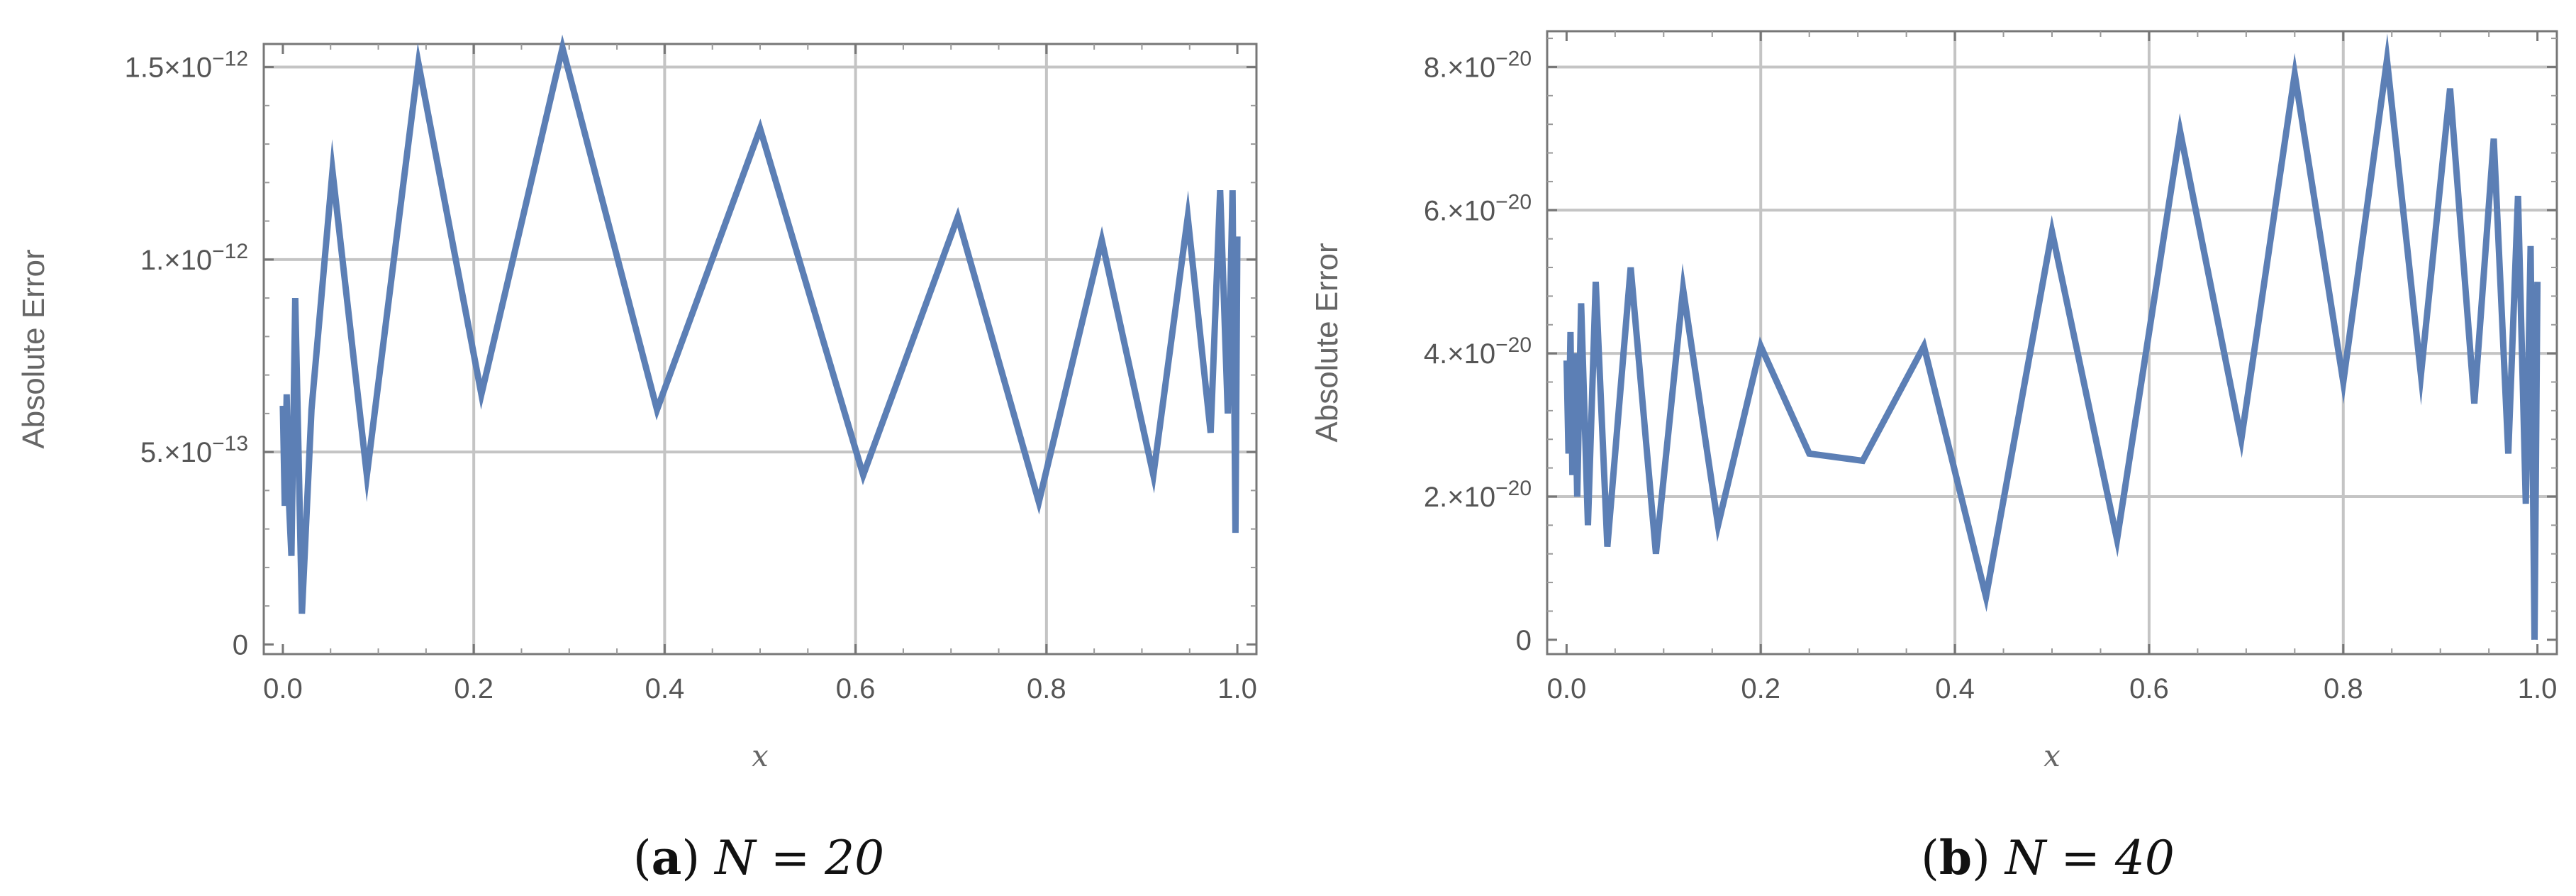 The image size is (2576, 896). I want to click on y-tick-label: 6.×10−20, so click(1478, 208).